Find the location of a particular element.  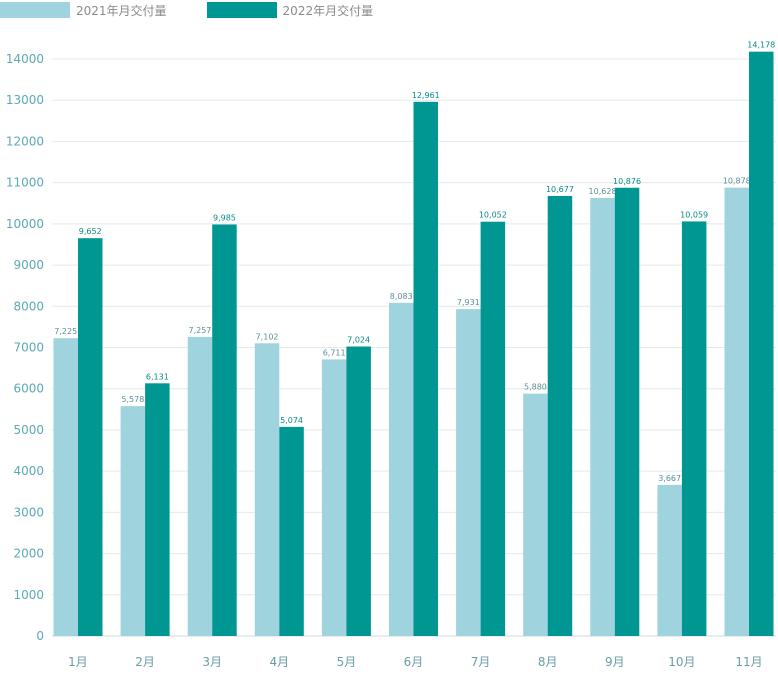

data-label: 7,257 is located at coordinates (199, 330).